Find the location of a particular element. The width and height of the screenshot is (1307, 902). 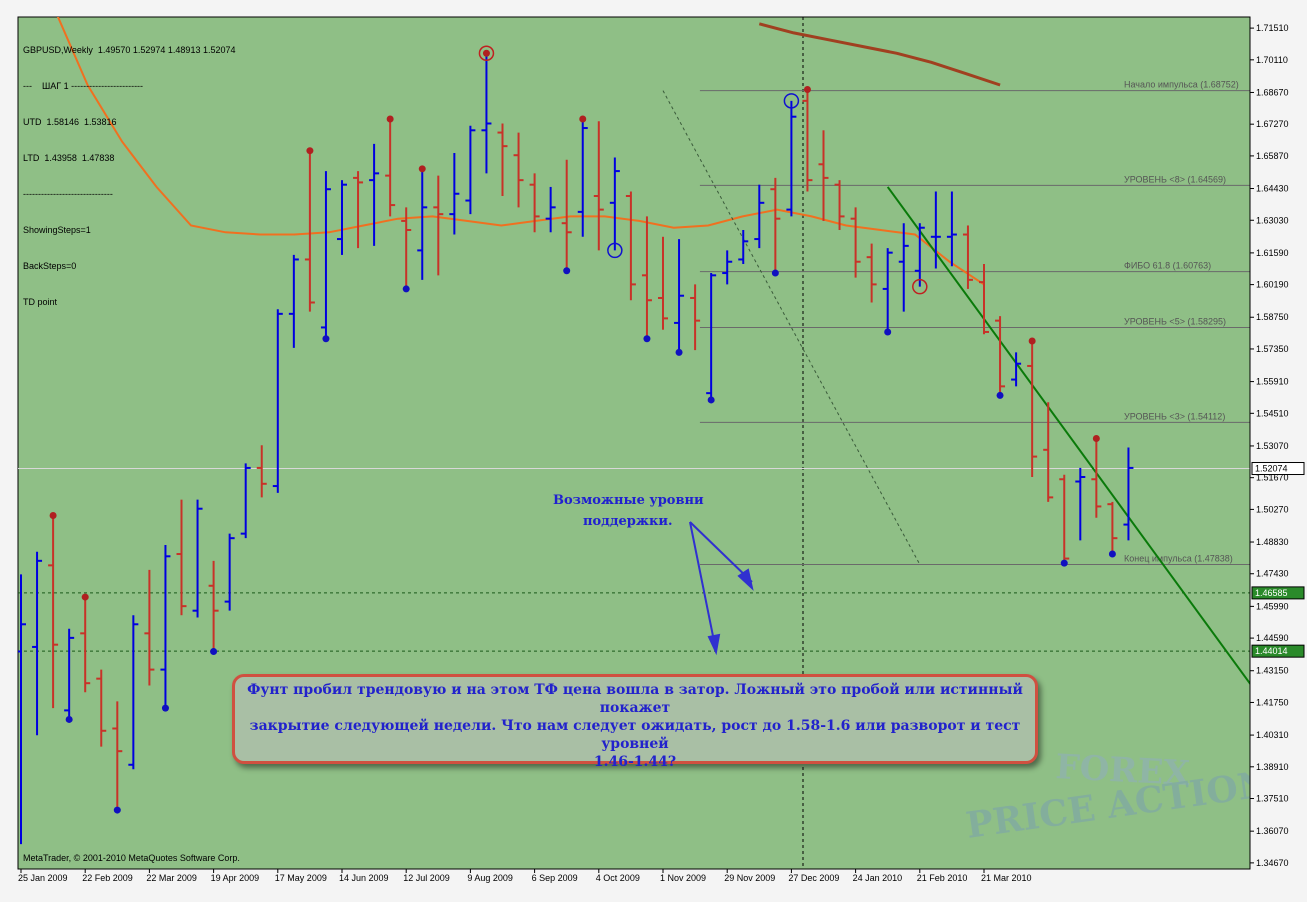

level-label: УРОВЕНЬ <8> (1.64569) is located at coordinates (1175, 179).